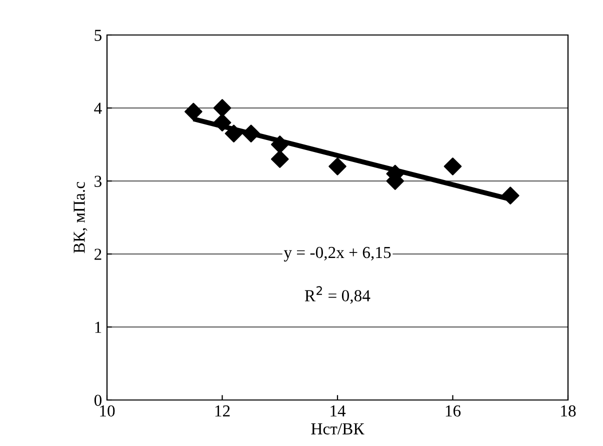 The height and width of the screenshot is (446, 603). What do you see at coordinates (98, 108) in the screenshot?
I see `y-tick-label: 4` at bounding box center [98, 108].